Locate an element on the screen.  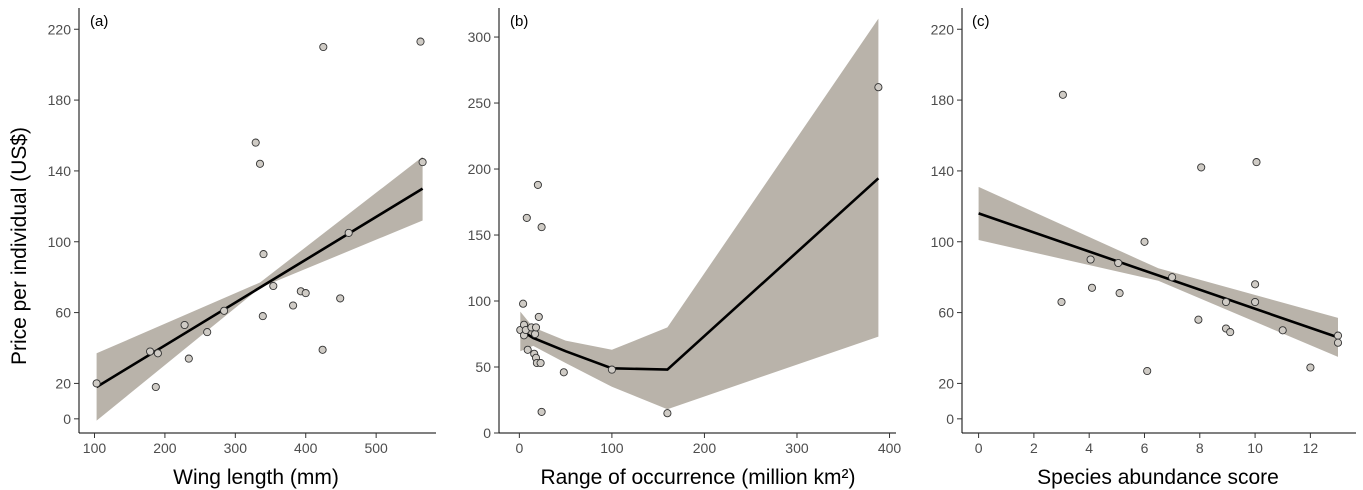
y-tick-label: 300 is located at coordinates (480, 37).